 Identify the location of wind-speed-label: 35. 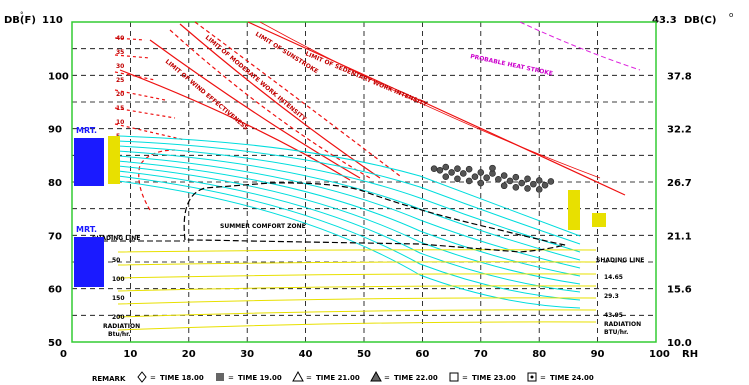
(120, 52).